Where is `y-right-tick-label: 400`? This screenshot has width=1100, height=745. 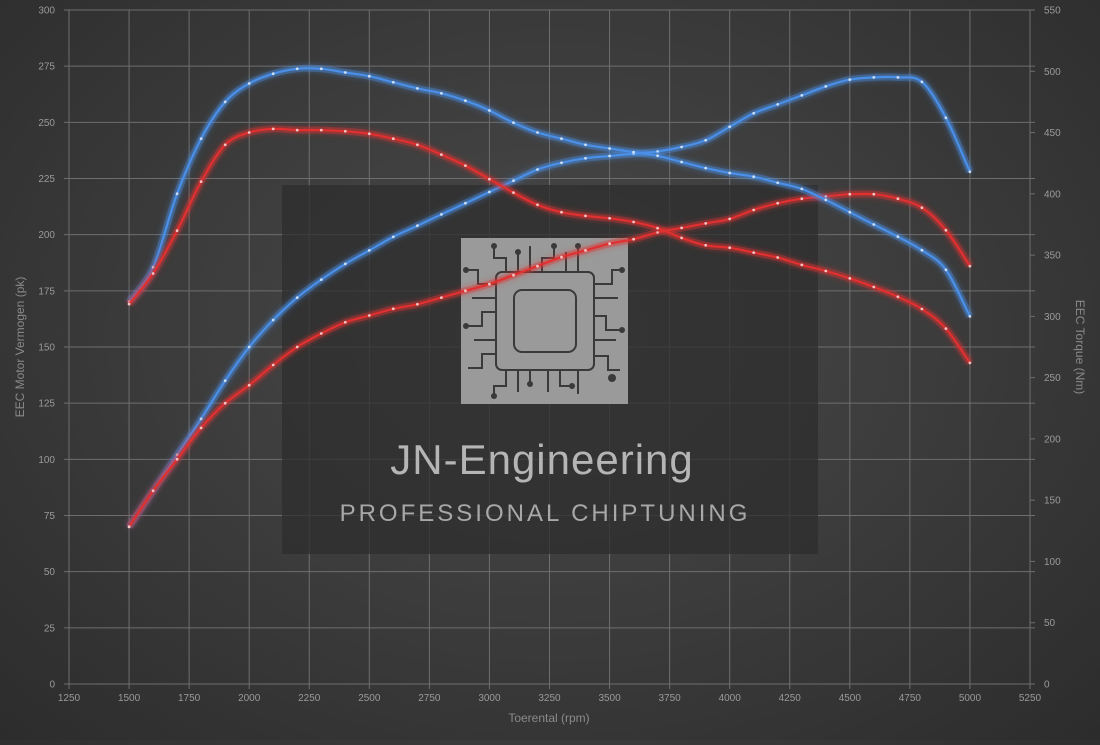
y-right-tick-label: 400 is located at coordinates (1052, 194).